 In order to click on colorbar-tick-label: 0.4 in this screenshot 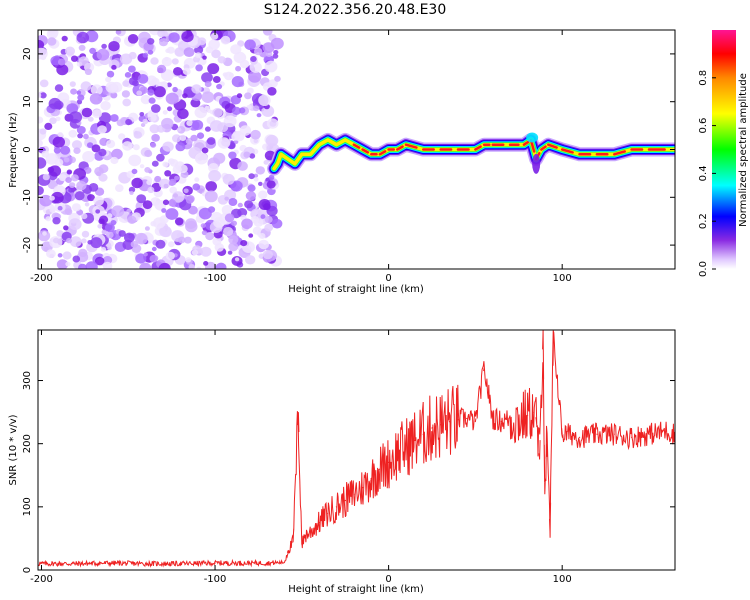, I will do `click(703, 173)`.